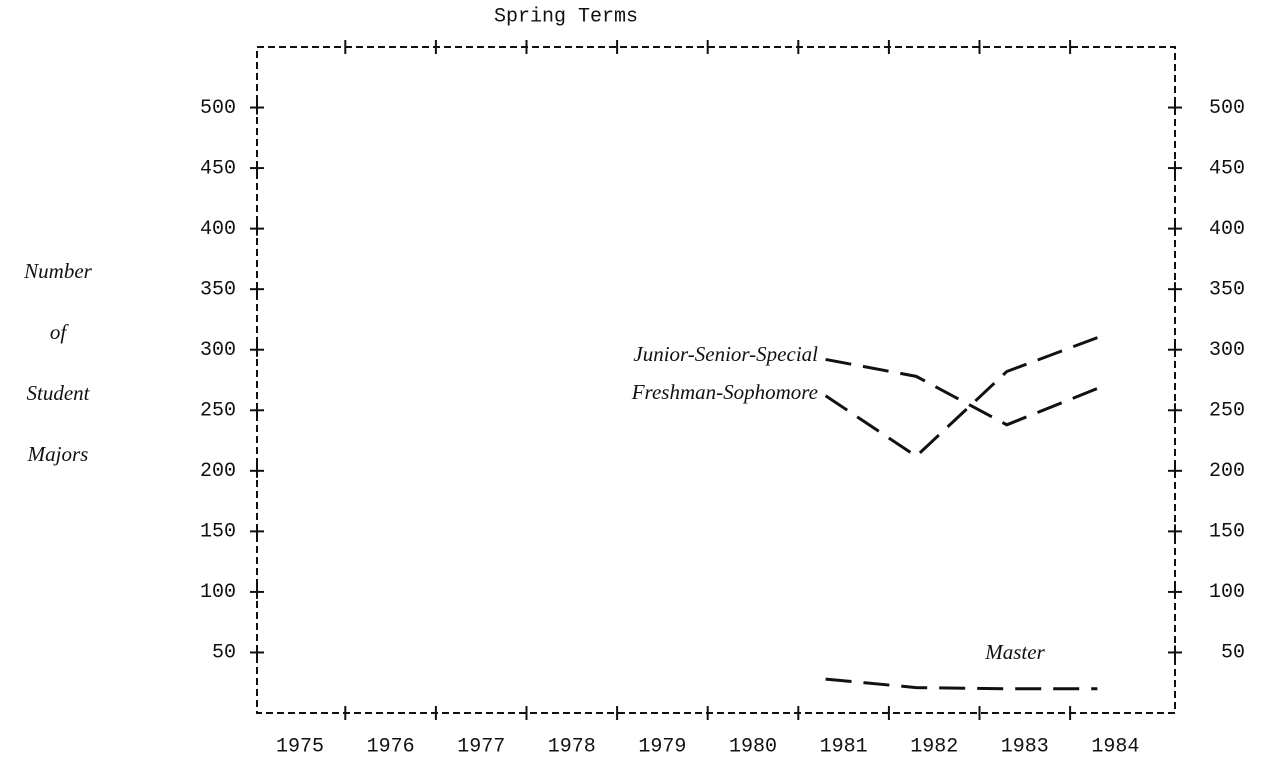  Describe the element at coordinates (1227, 471) in the screenshot. I see `y2-tick-label: 200` at that location.